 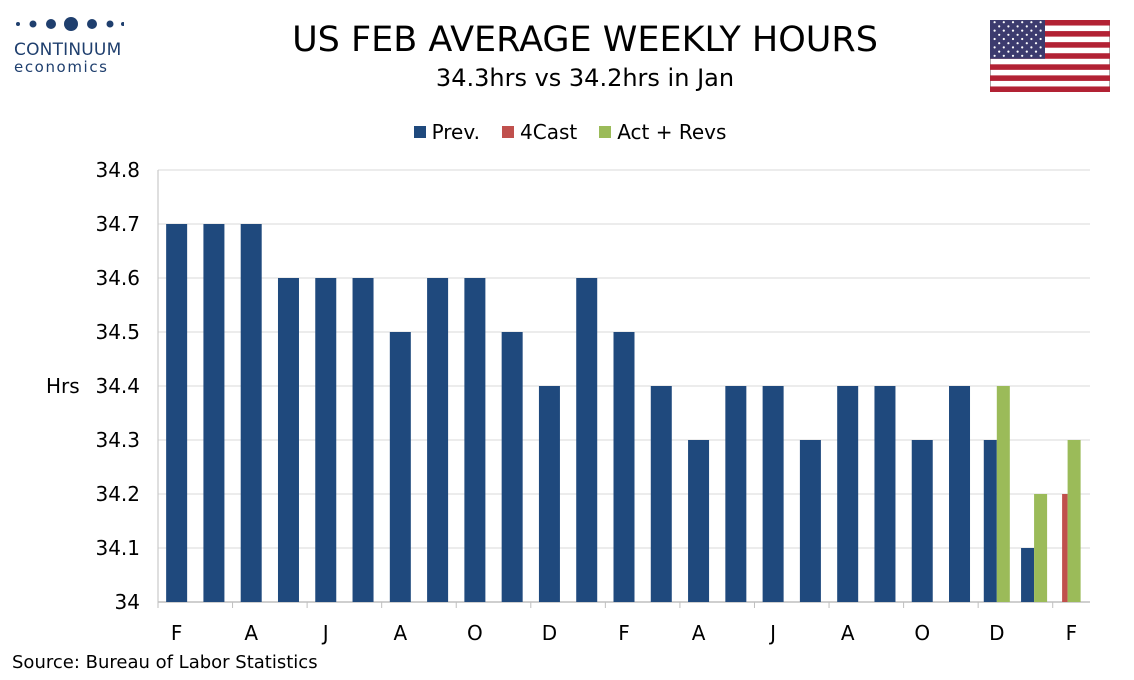 I want to click on legend-swatch-actual, so click(x=605, y=132).